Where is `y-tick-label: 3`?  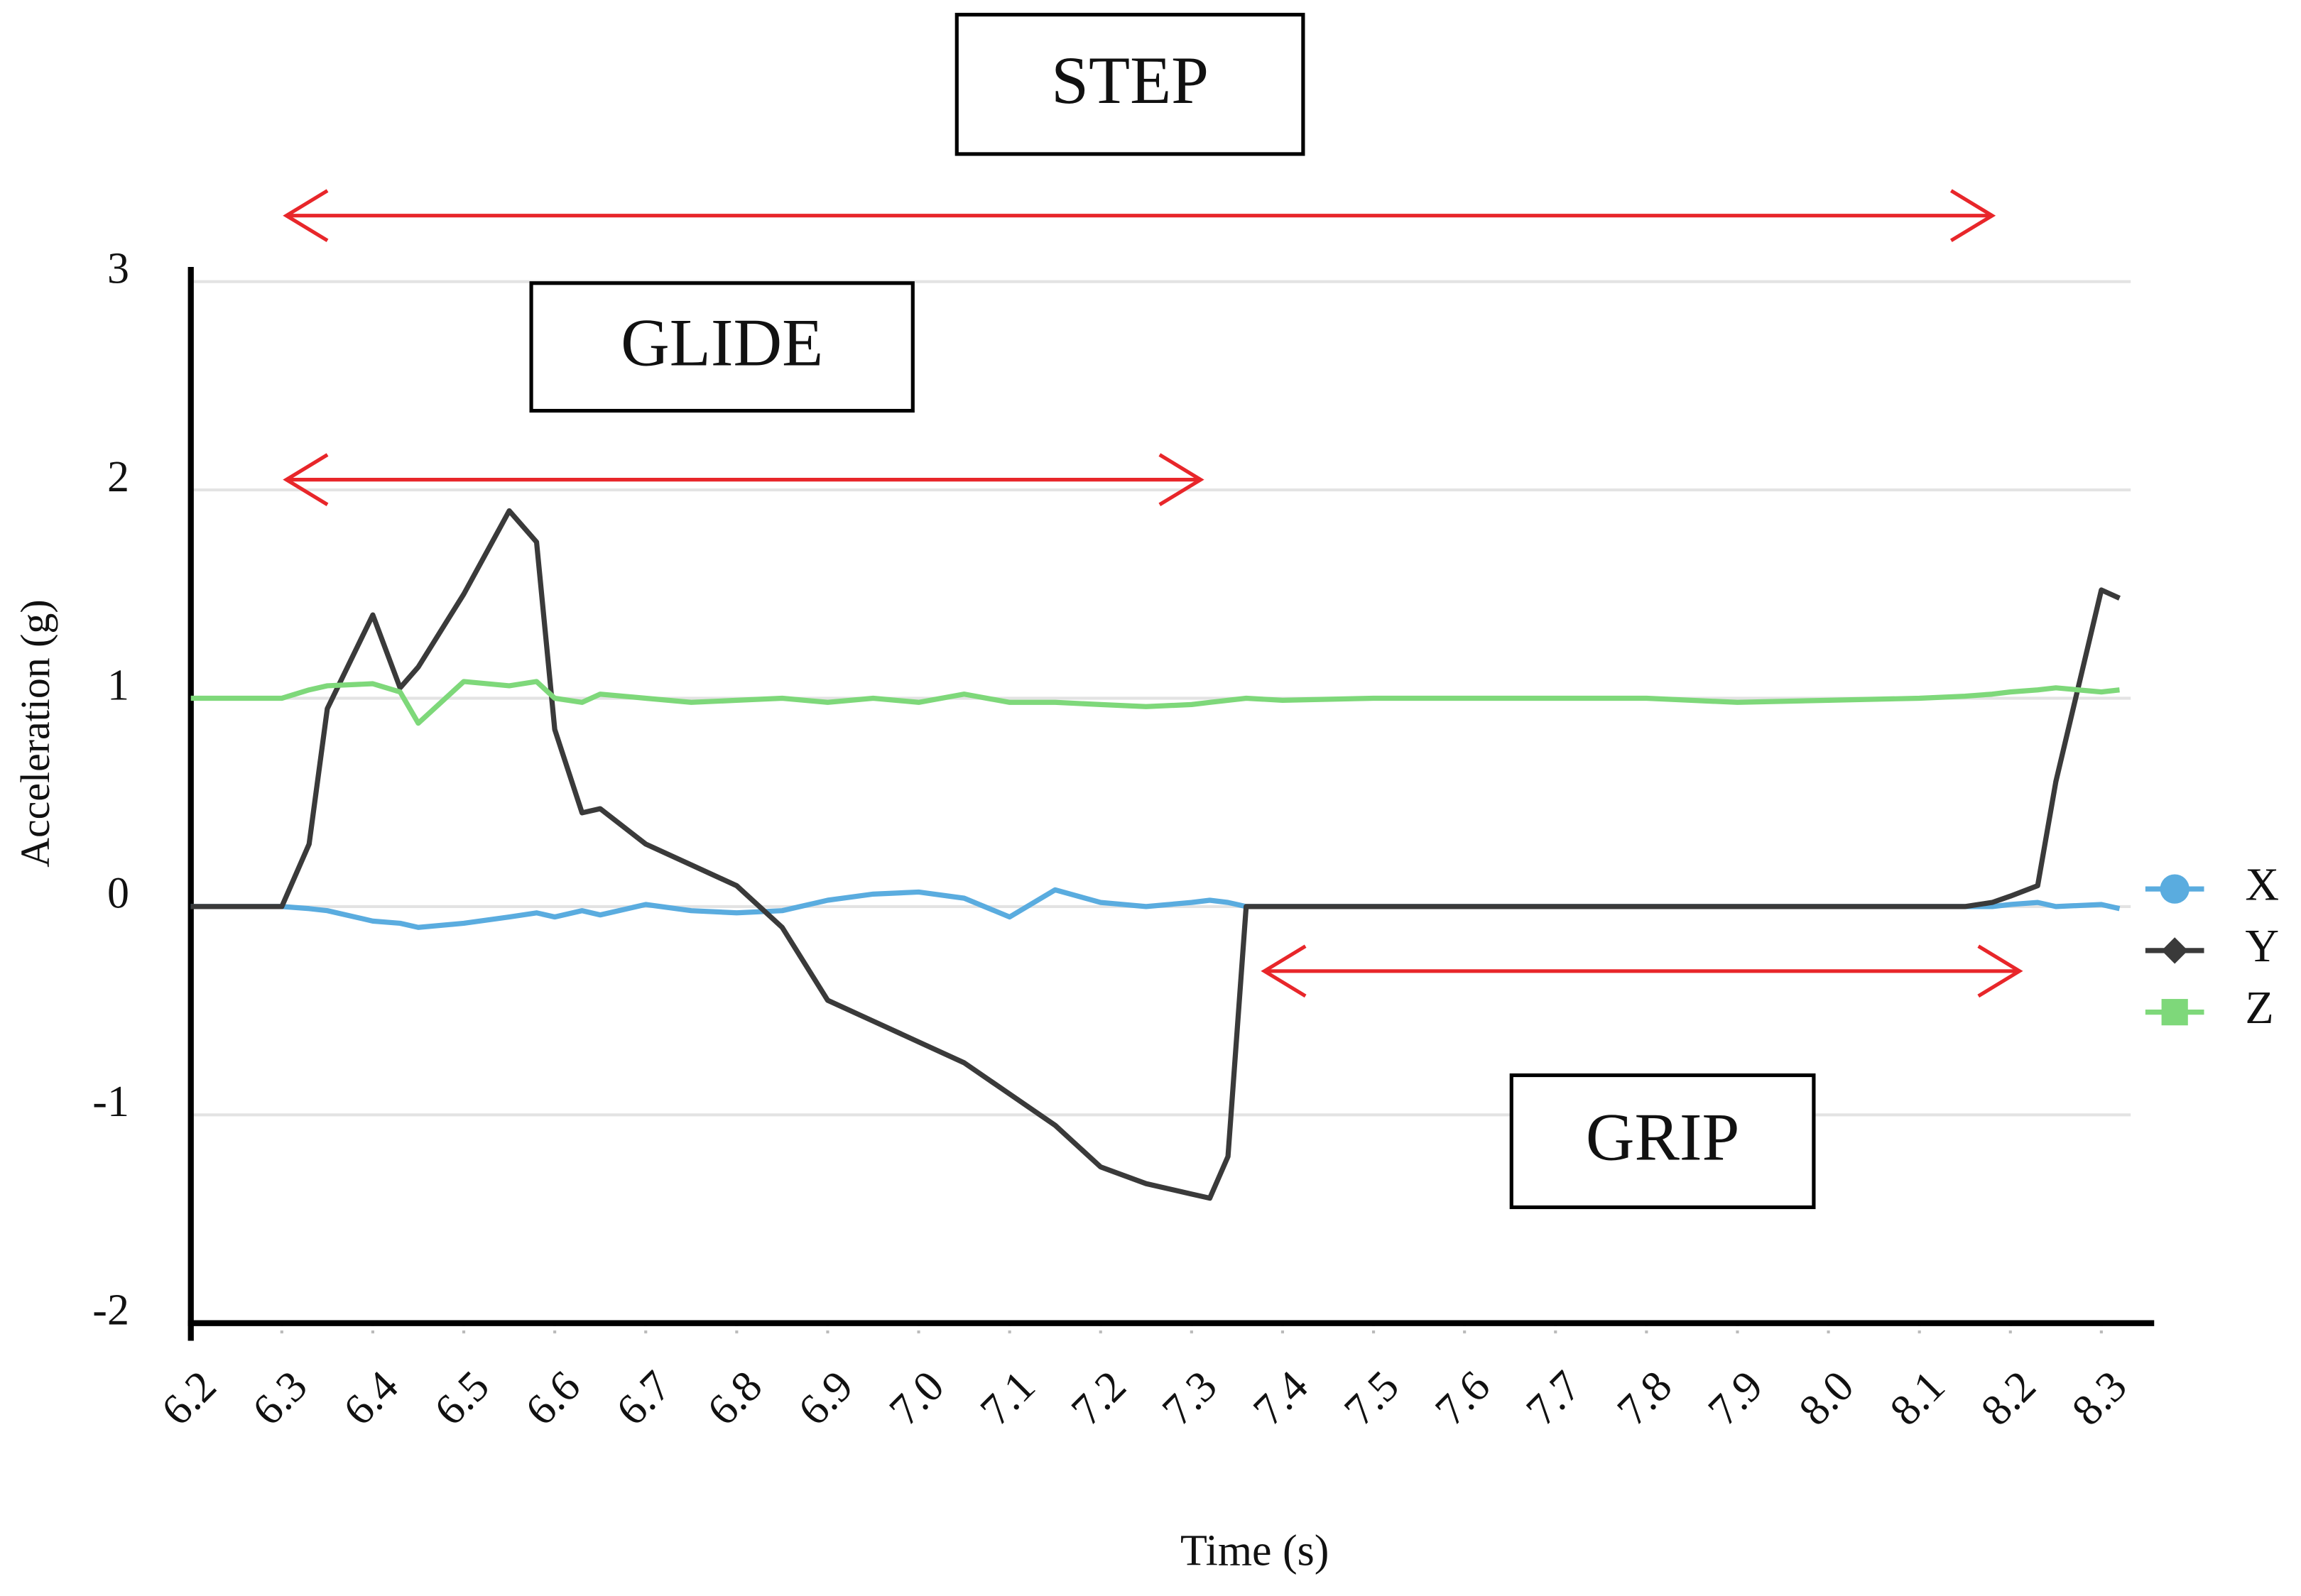
y-tick-label: 3 is located at coordinates (118, 269).